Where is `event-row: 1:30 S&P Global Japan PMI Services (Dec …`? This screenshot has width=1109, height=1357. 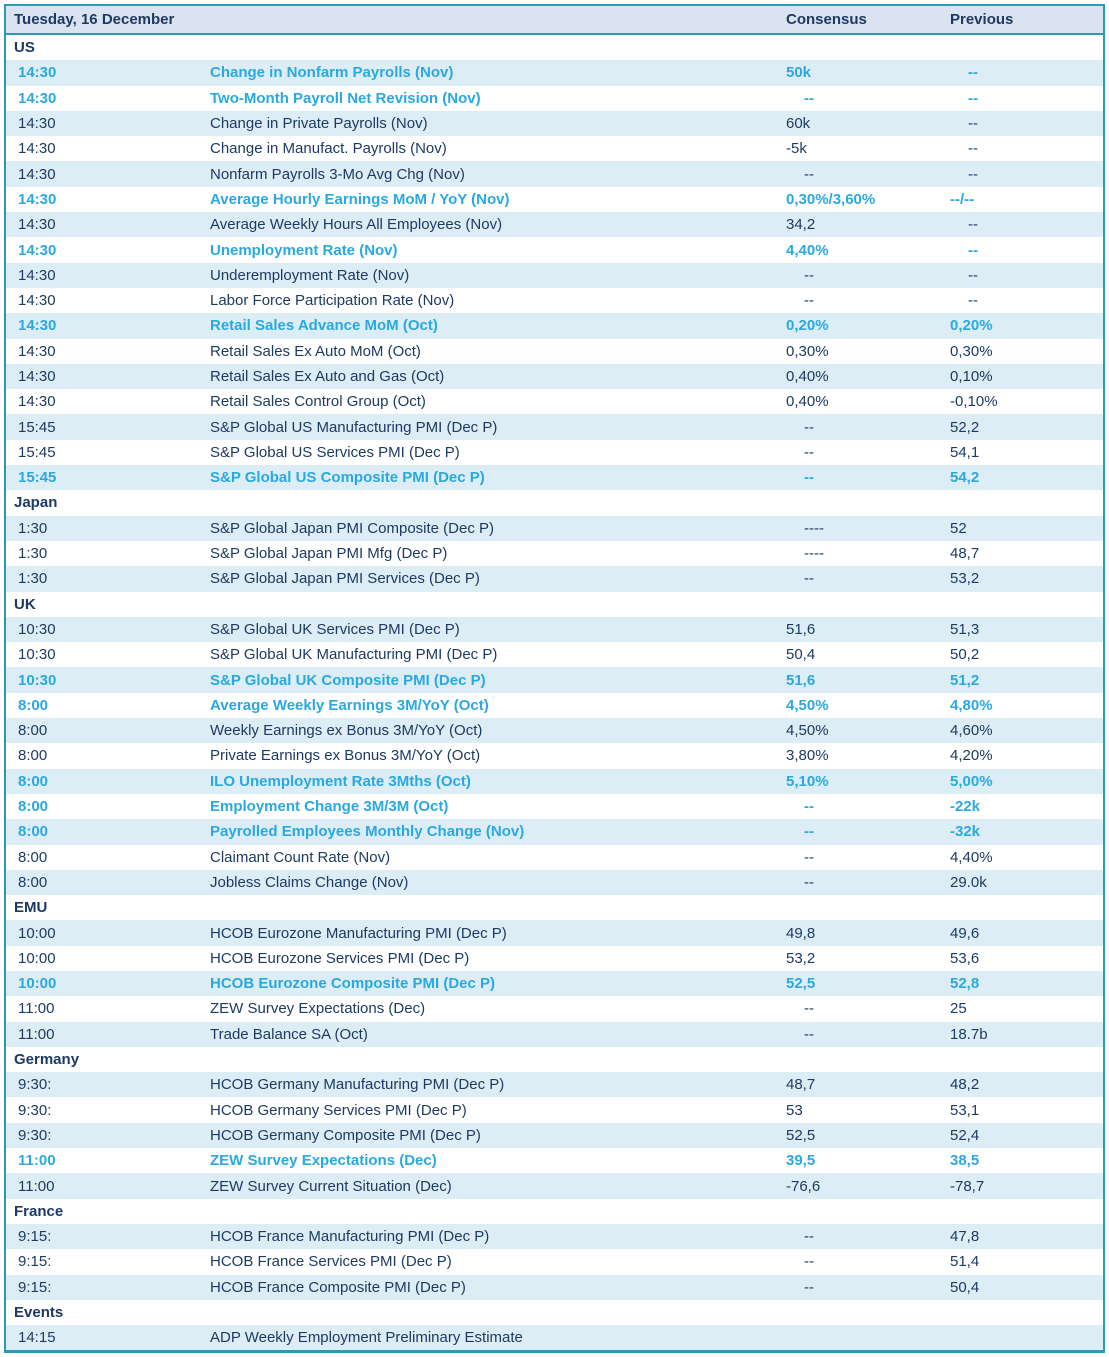
event-row: 1:30 S&P Global Japan PMI Services (Dec … is located at coordinates (554, 579).